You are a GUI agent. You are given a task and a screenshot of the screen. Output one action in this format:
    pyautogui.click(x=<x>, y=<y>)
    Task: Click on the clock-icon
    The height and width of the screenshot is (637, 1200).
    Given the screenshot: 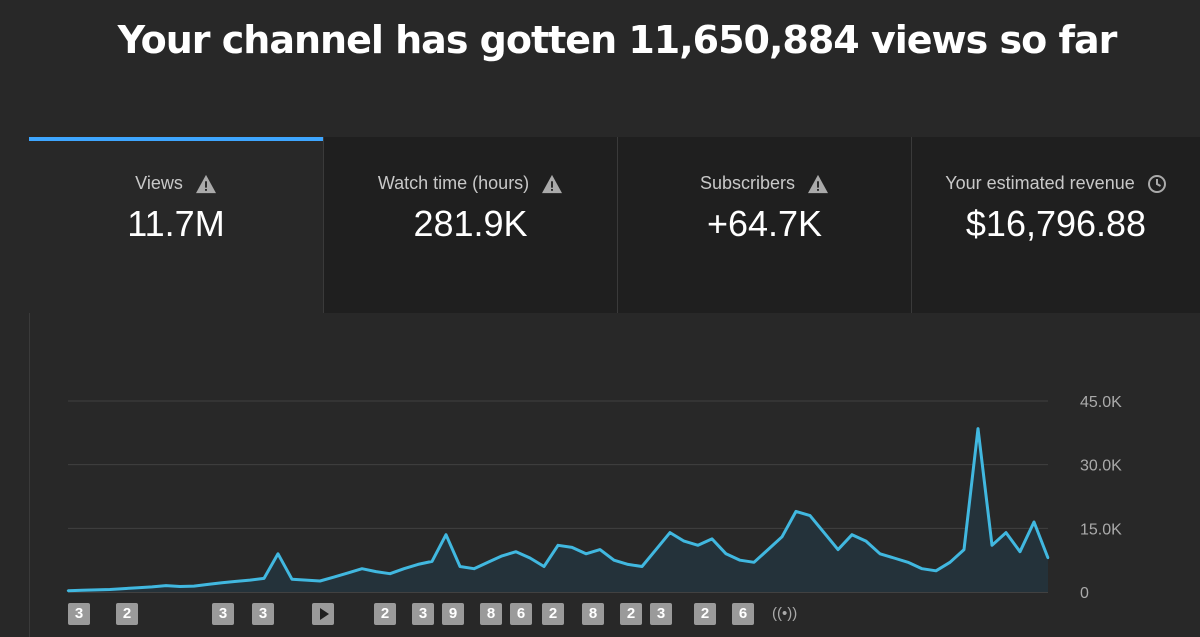 What is the action you would take?
    pyautogui.click(x=1157, y=184)
    